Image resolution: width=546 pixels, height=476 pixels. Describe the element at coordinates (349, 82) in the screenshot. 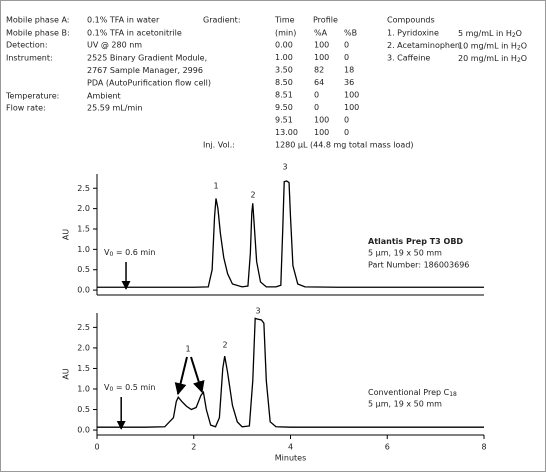

I see `gradient-cell: 36` at that location.